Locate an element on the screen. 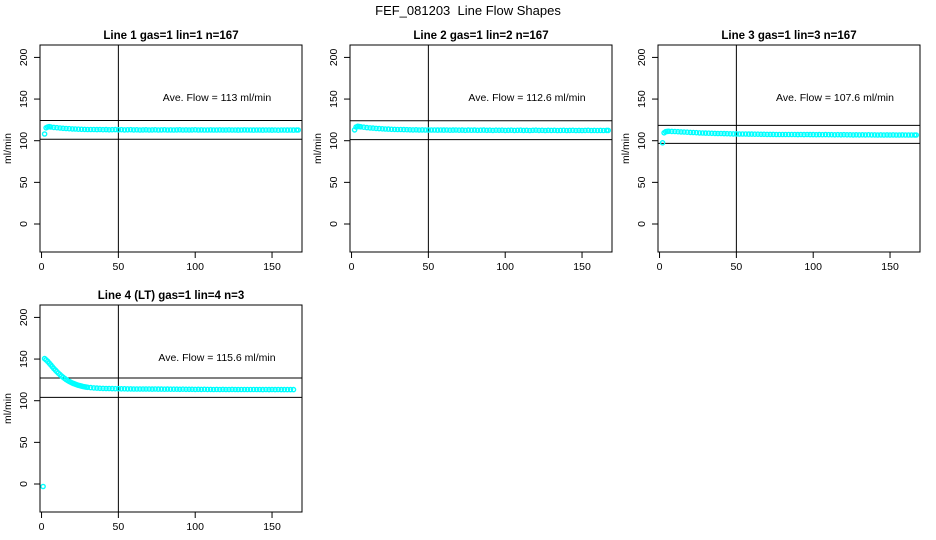  y-axis-label: ml/min is located at coordinates (8, 408).